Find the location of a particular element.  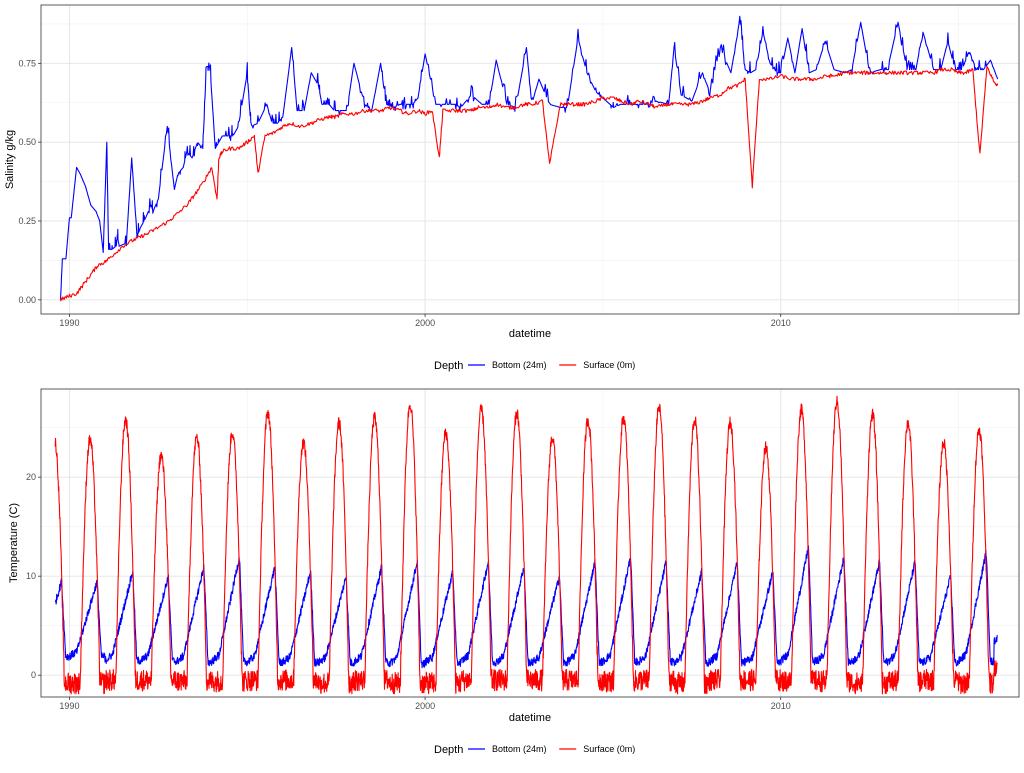

y-axis-title: Temperature (C) is located at coordinates (14, 543).